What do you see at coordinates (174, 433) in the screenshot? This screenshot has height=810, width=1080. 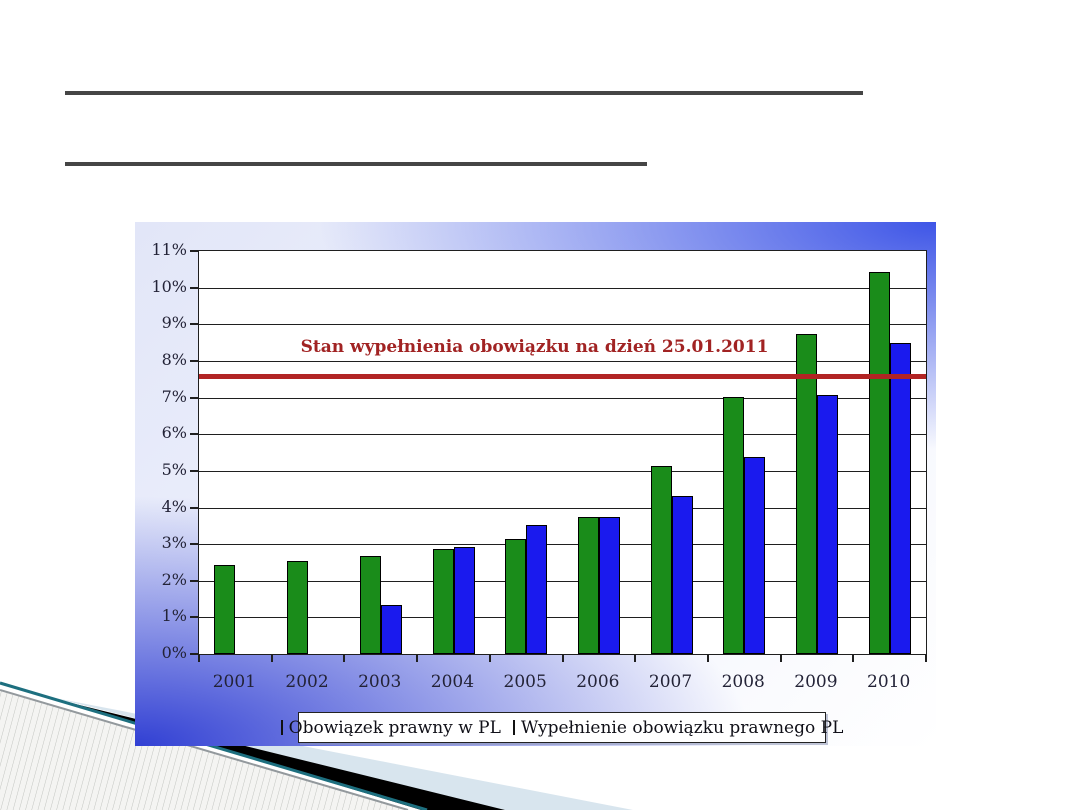 I see `y-tick-label-6: 6%` at bounding box center [174, 433].